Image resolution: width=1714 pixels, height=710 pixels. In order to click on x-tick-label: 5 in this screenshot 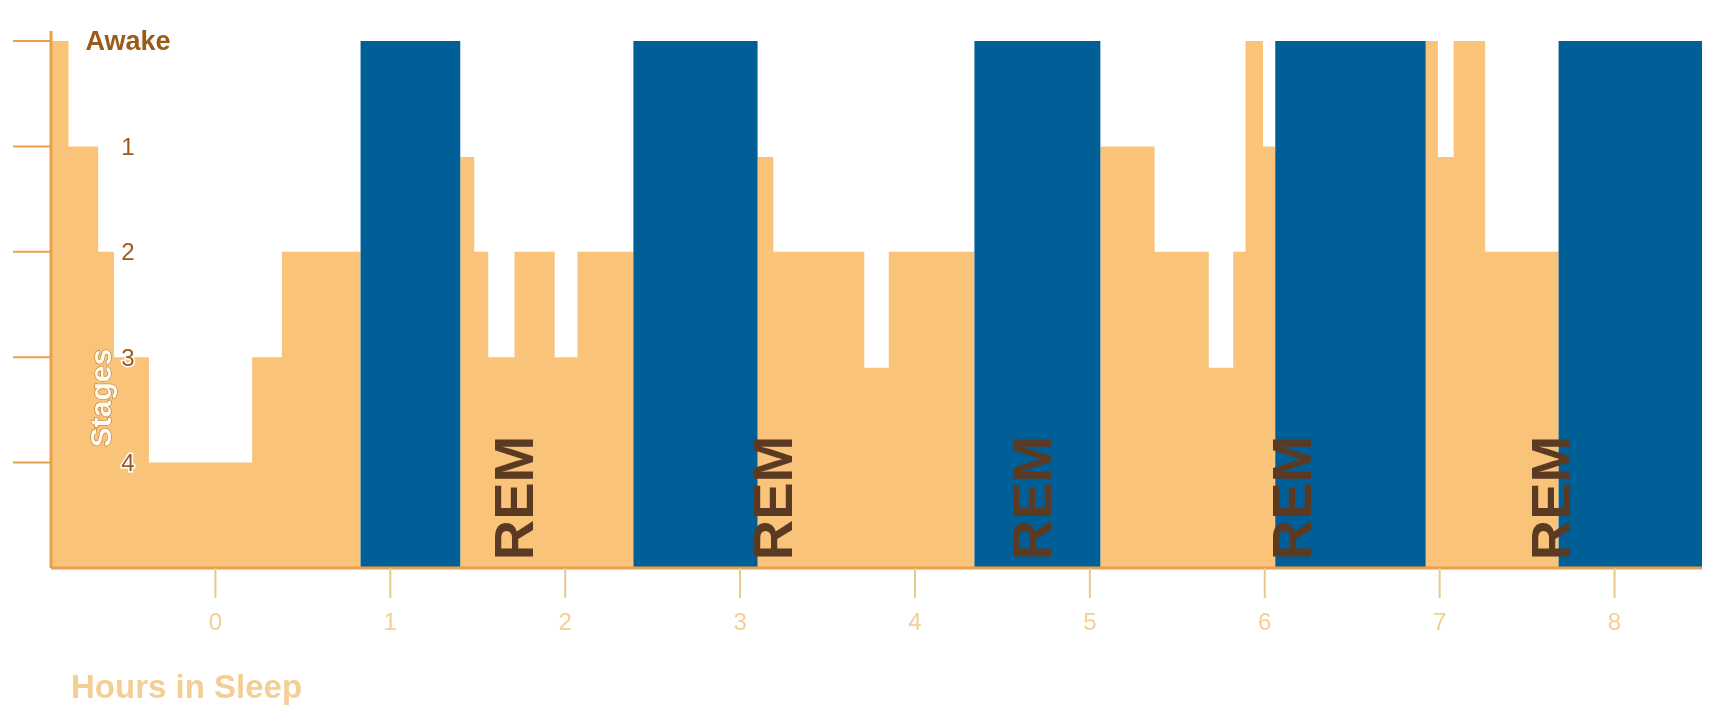, I will do `click(1090, 621)`.